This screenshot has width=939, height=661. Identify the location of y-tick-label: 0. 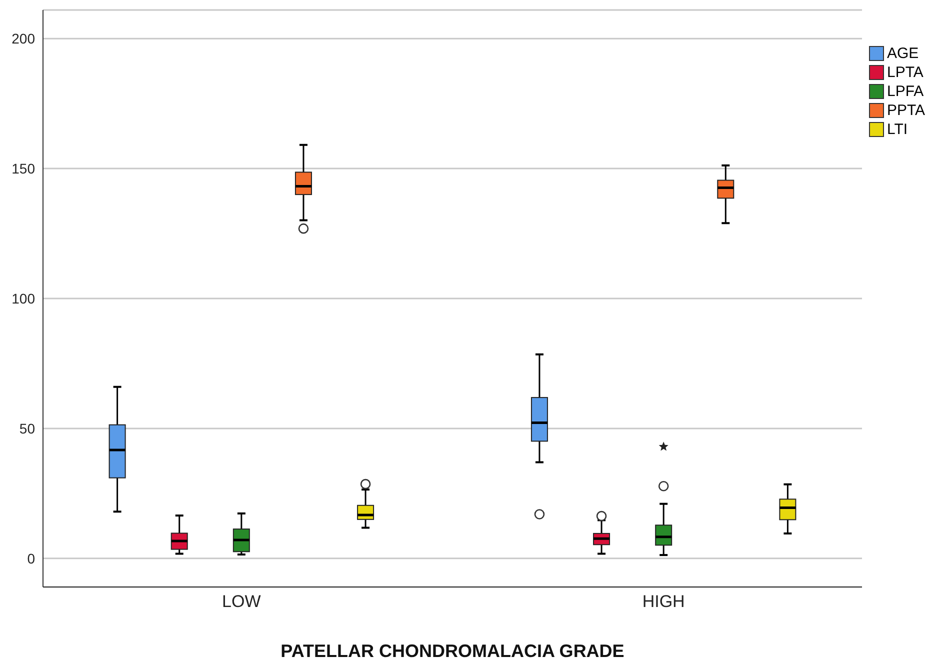
(31, 558).